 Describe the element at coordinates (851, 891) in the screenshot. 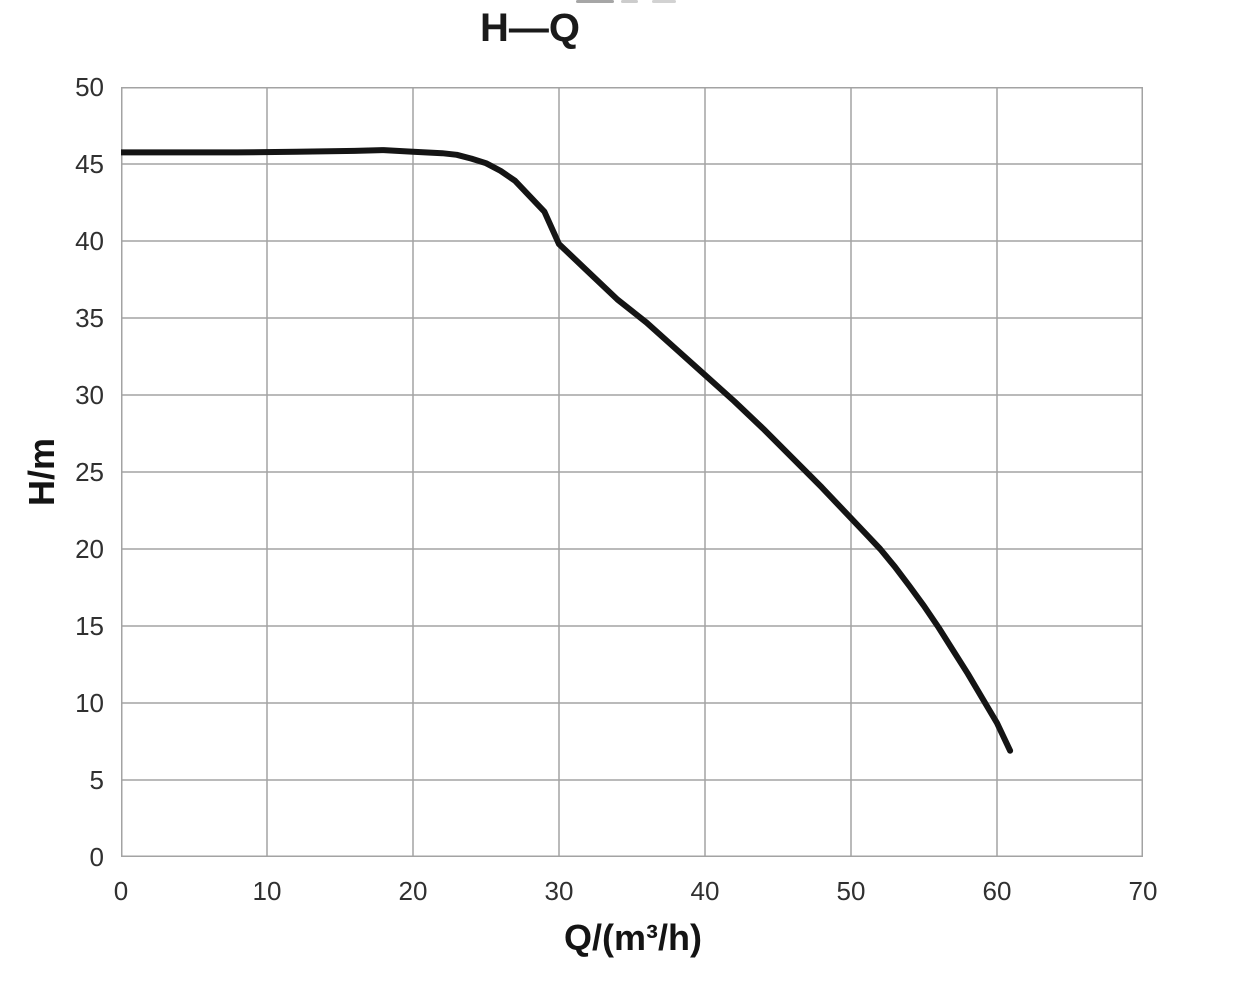

I see `x-tick-label: 50` at that location.